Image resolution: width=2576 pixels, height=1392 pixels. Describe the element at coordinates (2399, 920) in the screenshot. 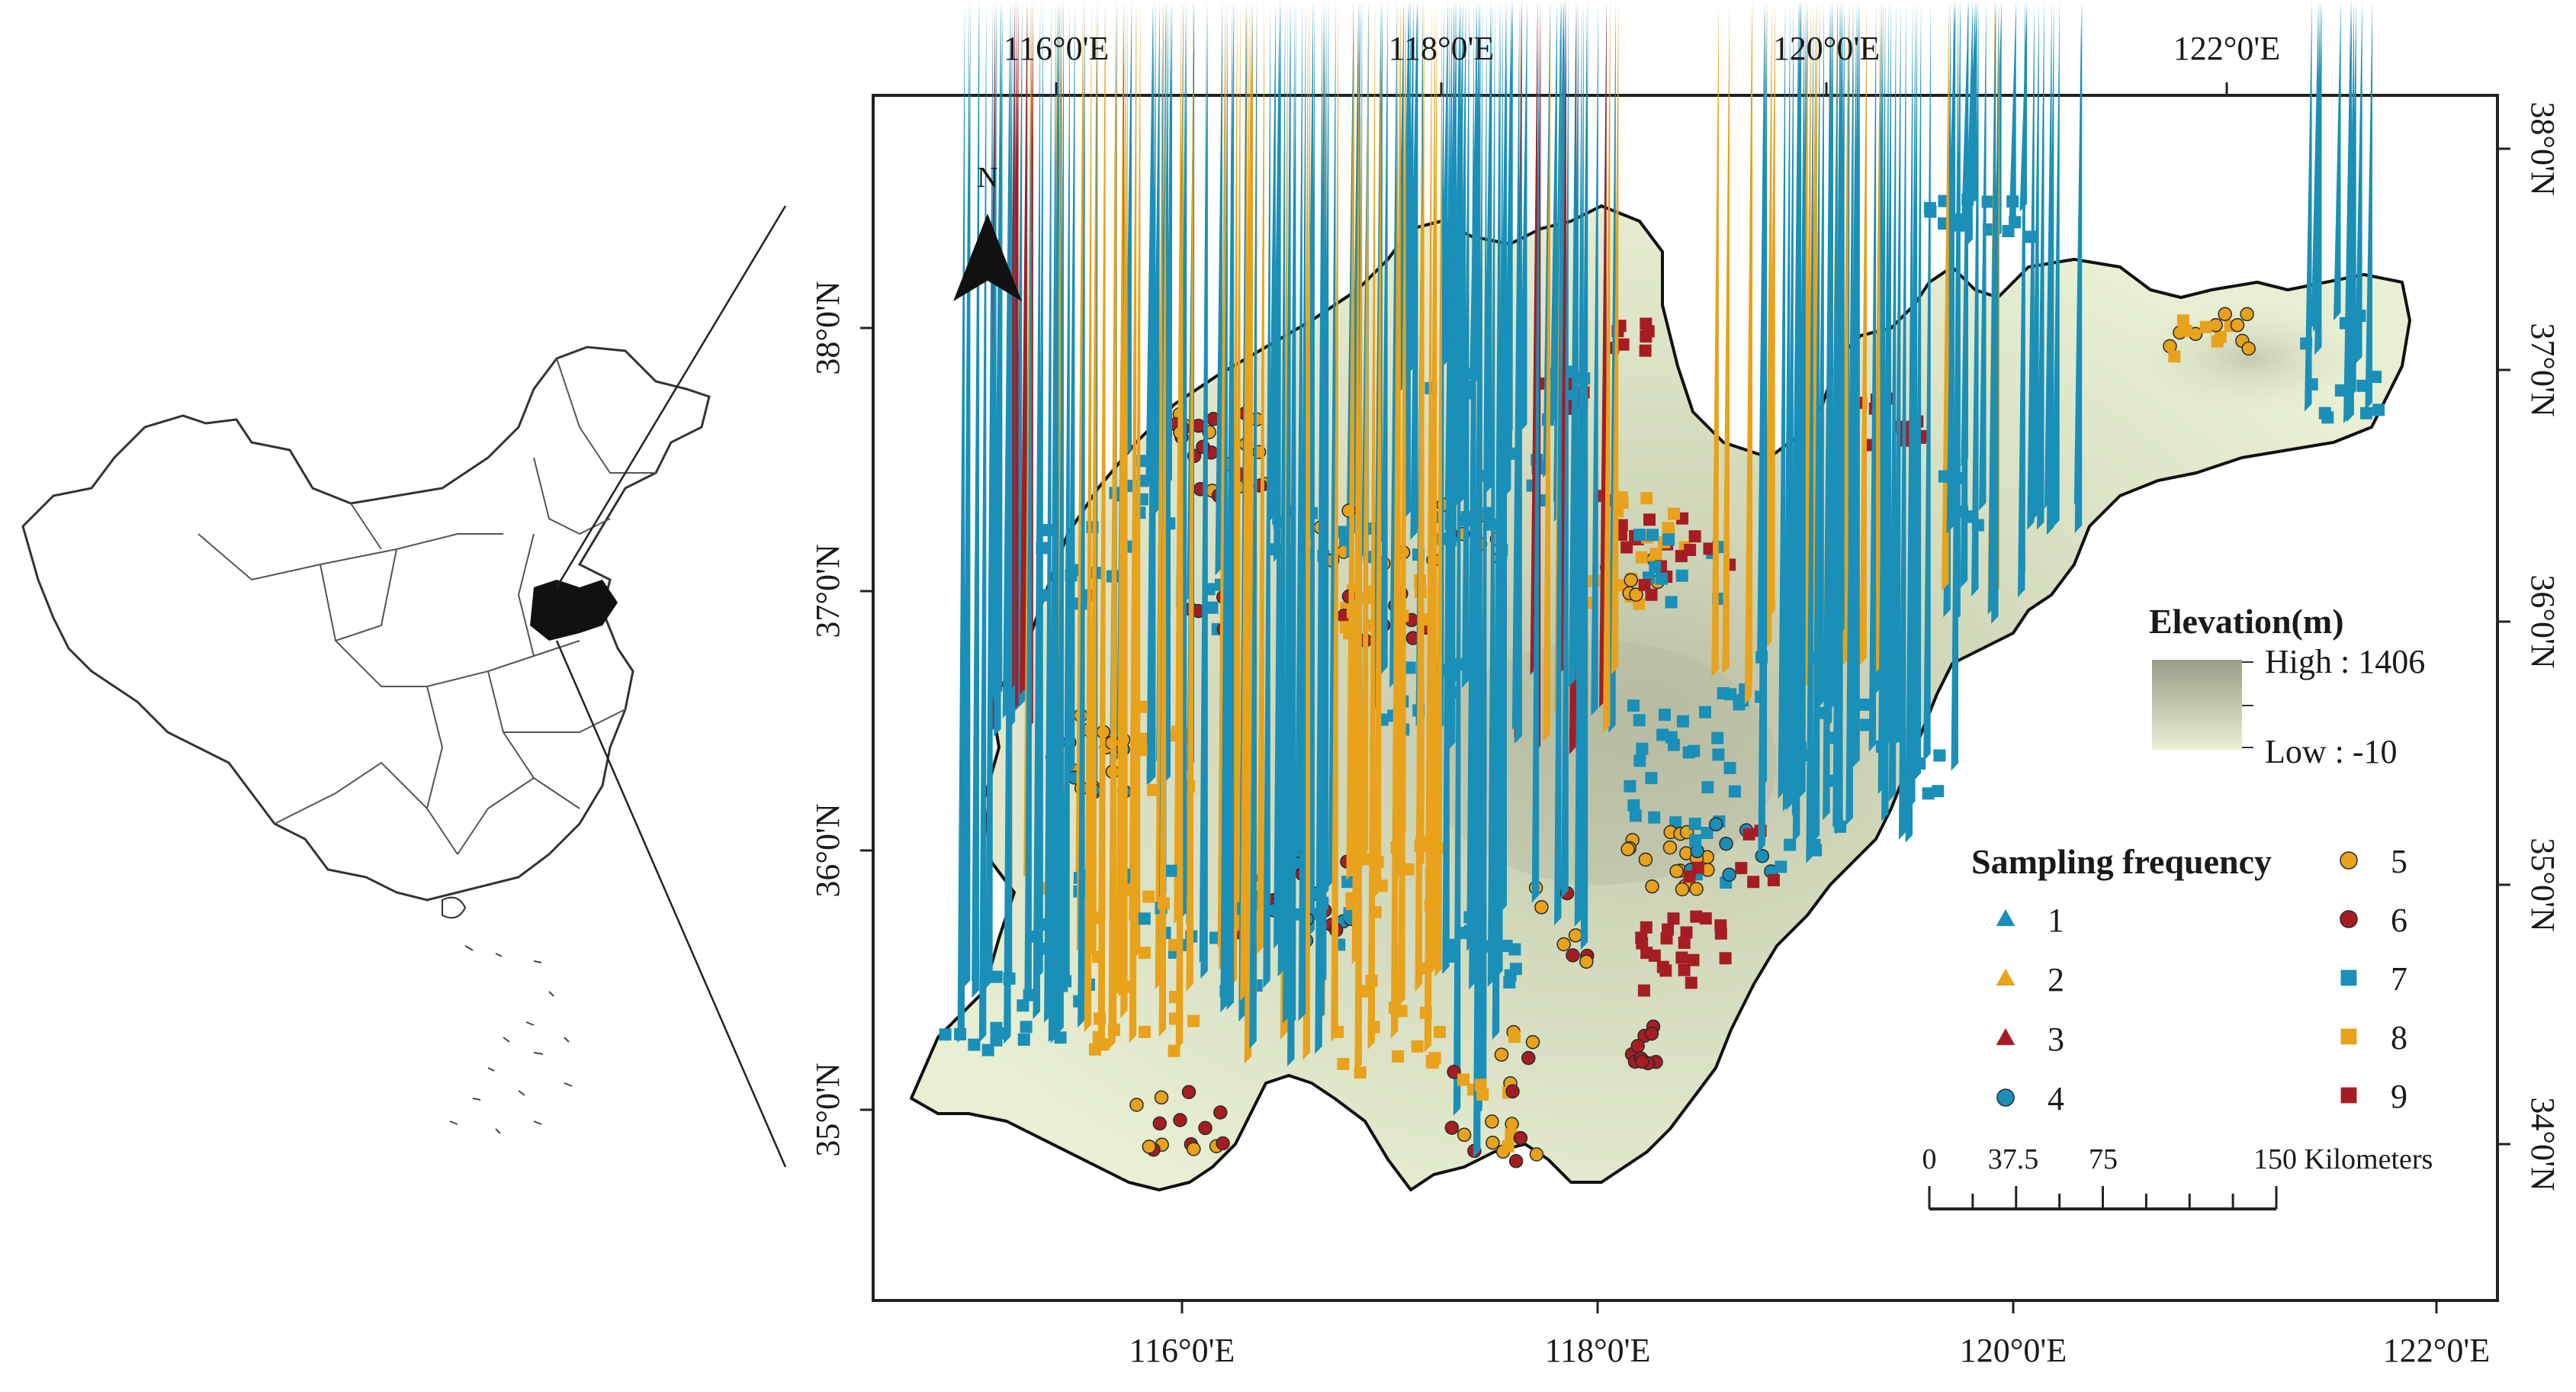

I see `legend-label-6: 6` at that location.